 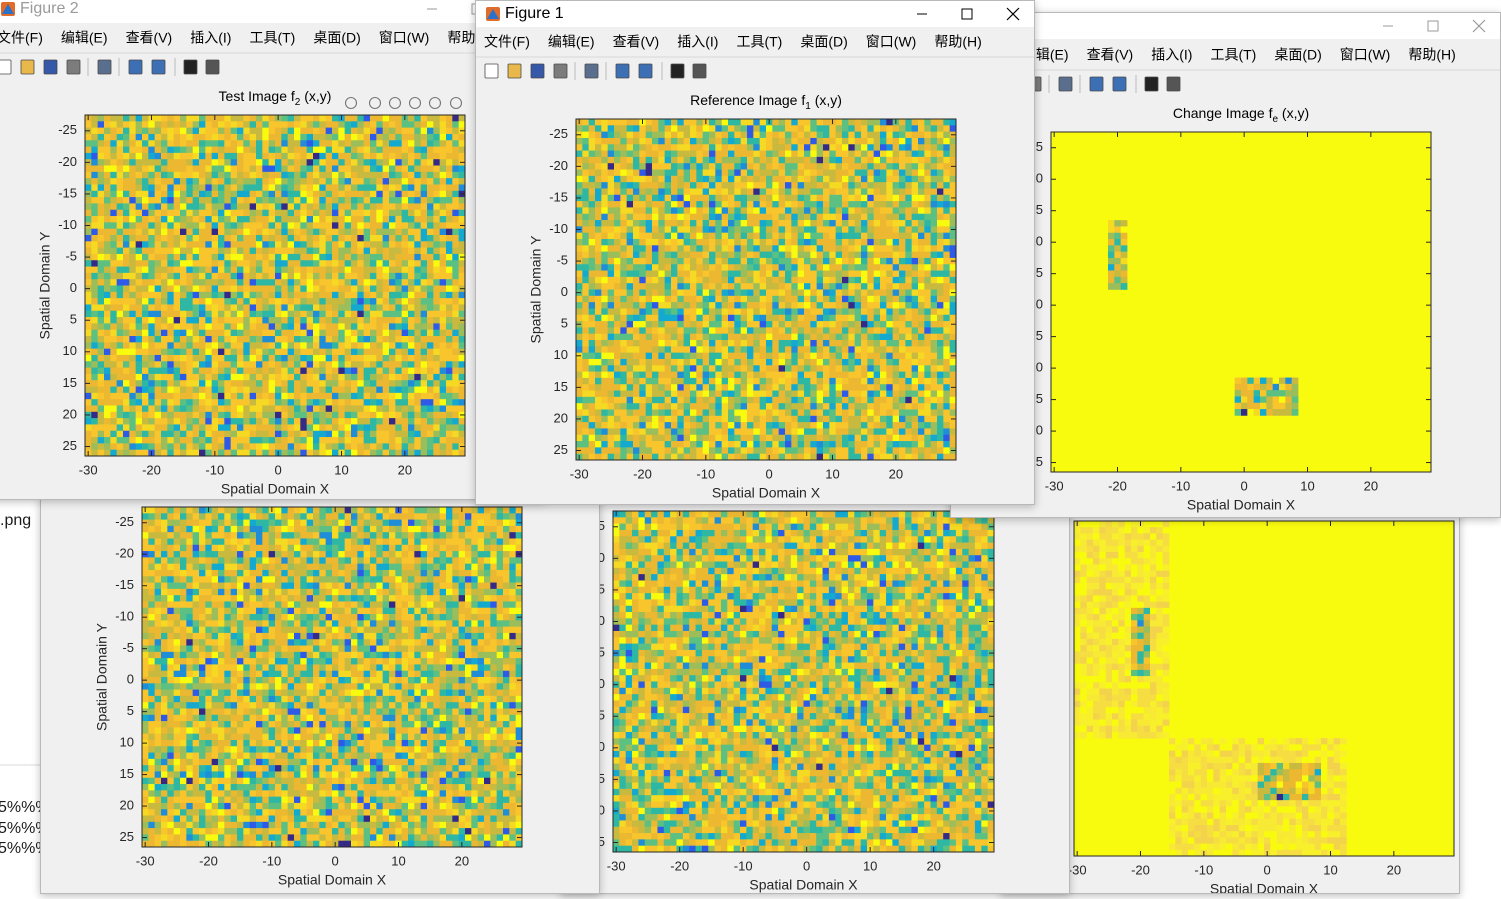 I want to click on file-name: .png, so click(x=15, y=520).